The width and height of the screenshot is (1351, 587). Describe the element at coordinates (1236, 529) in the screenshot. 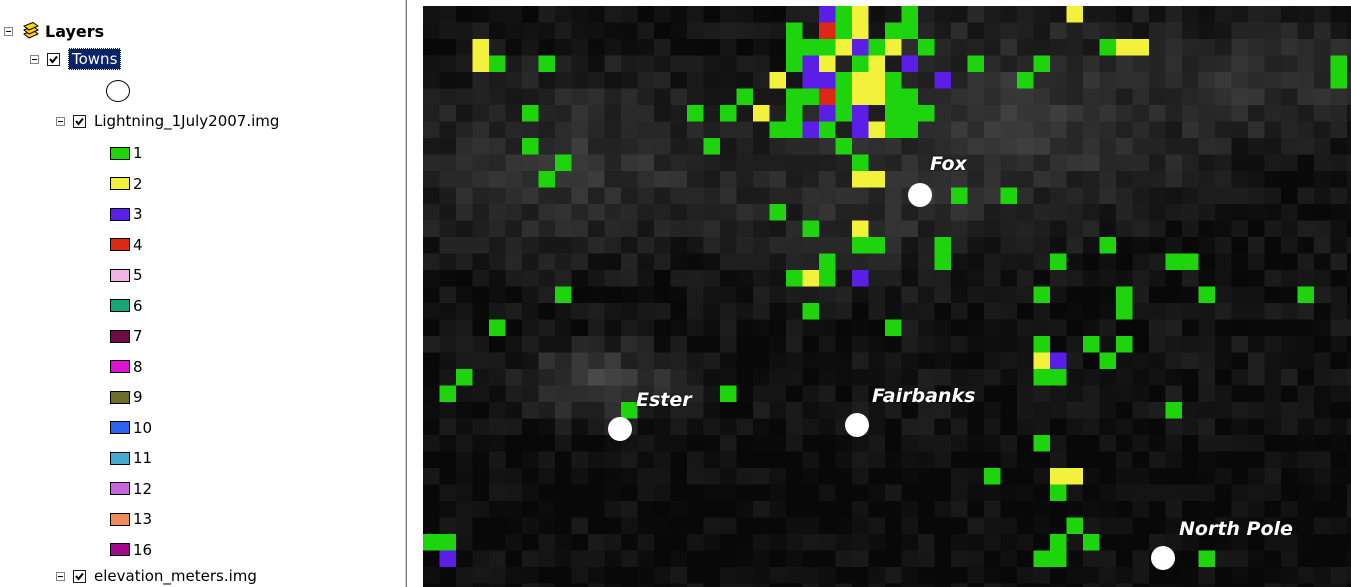

I see `town-label-north-pole: North Pole` at that location.